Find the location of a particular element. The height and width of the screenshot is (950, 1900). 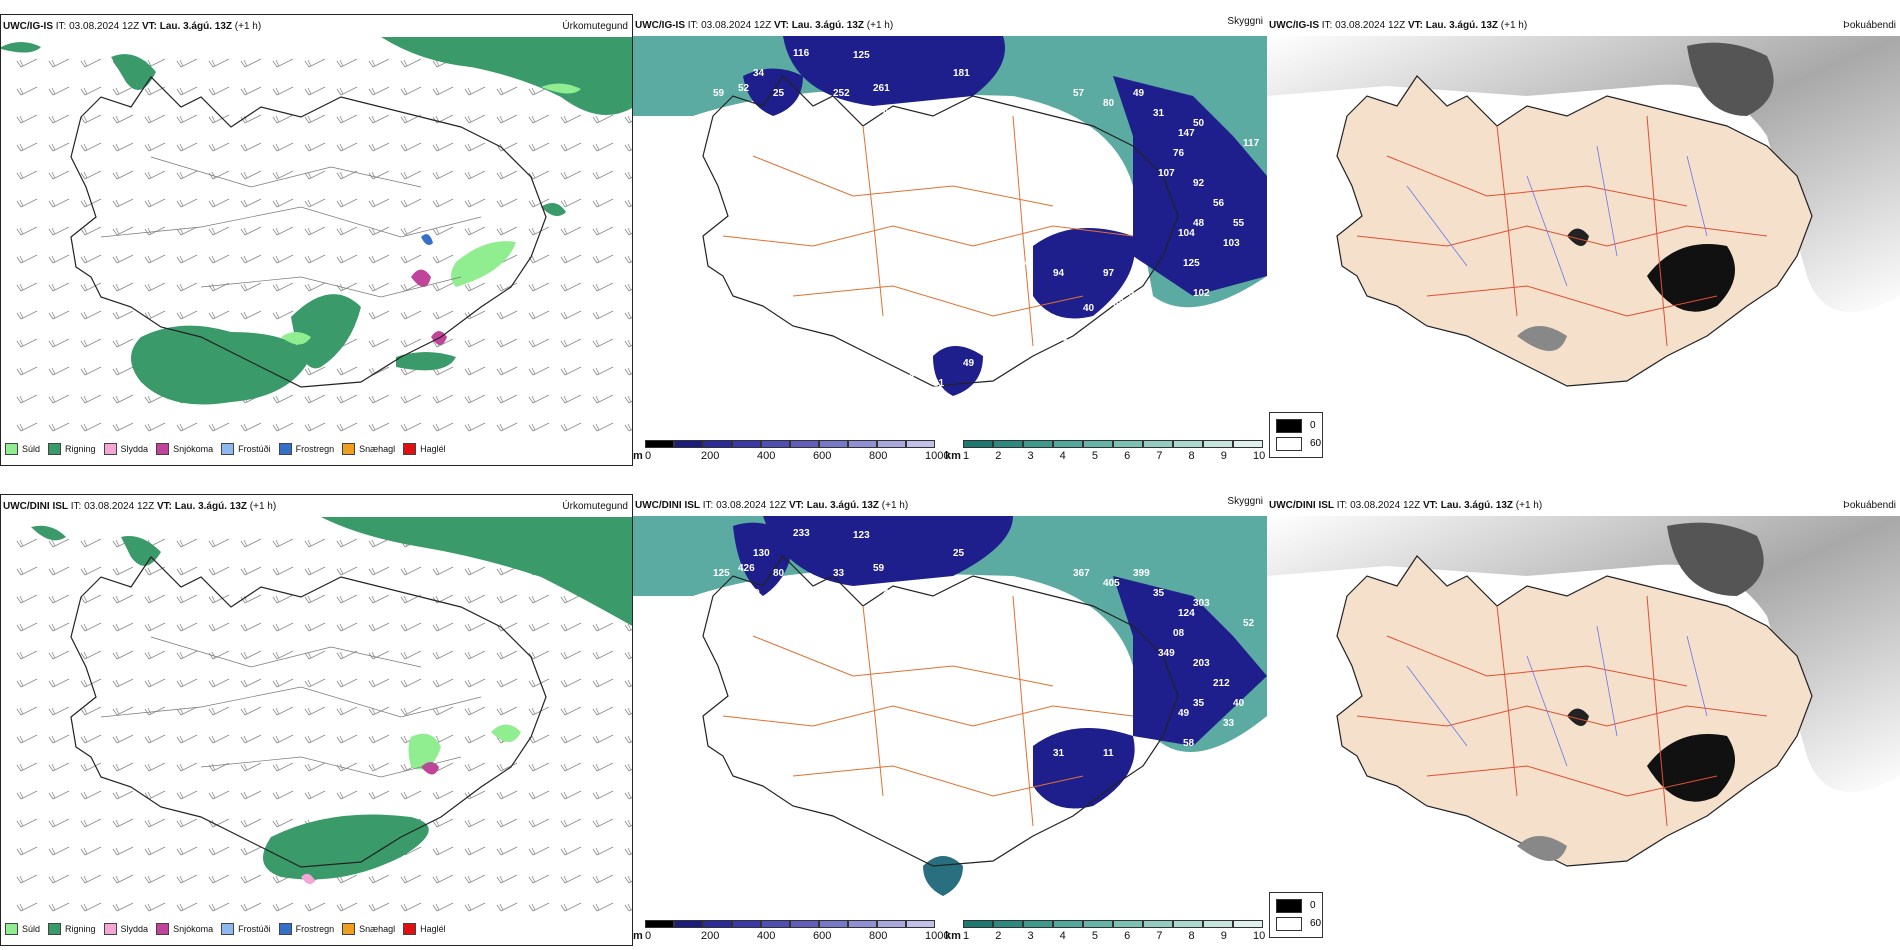

cloud-base-label: 104 is located at coordinates (1186, 233).